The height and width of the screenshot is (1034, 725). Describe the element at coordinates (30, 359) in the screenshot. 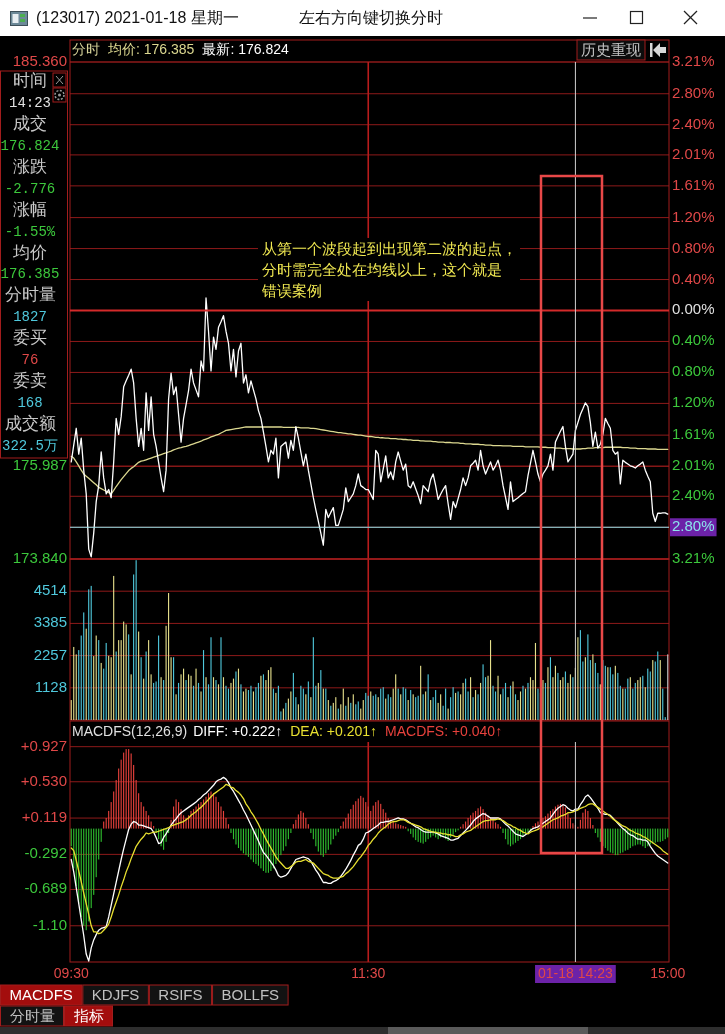

I see `text: 76` at that location.